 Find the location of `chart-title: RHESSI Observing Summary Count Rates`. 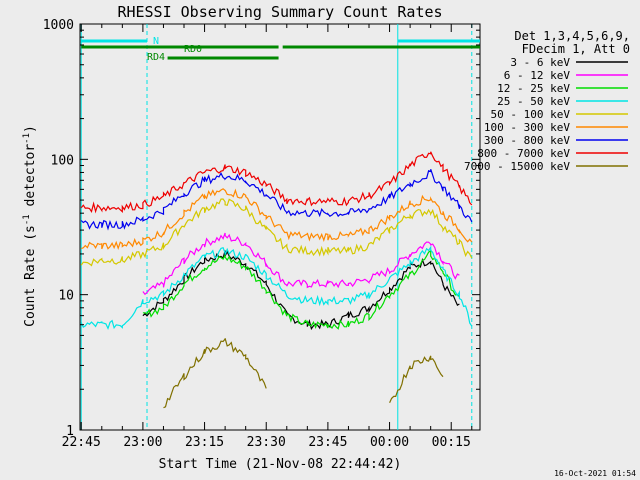

chart-title: RHESSI Observing Summary Count Rates is located at coordinates (279, 12).